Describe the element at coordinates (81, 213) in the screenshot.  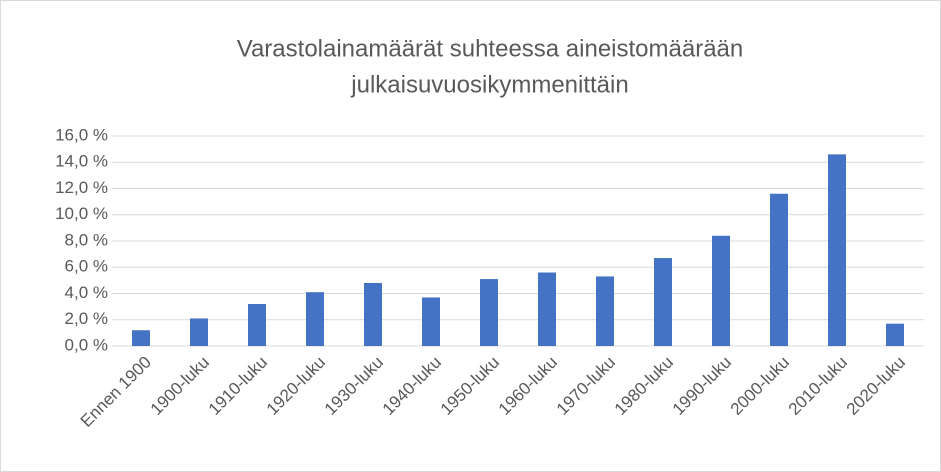
I see `y-tick-label: 10,0 %` at that location.